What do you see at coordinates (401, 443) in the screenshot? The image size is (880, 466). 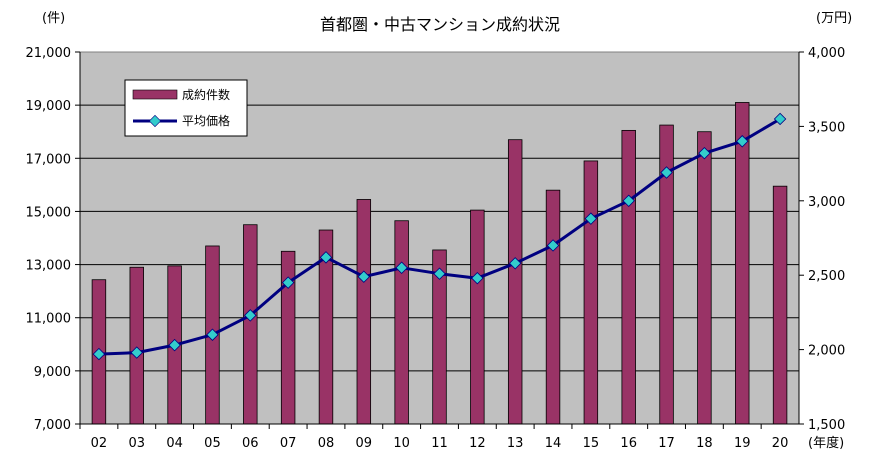 I see `x-axis-tick-label: 10` at bounding box center [401, 443].